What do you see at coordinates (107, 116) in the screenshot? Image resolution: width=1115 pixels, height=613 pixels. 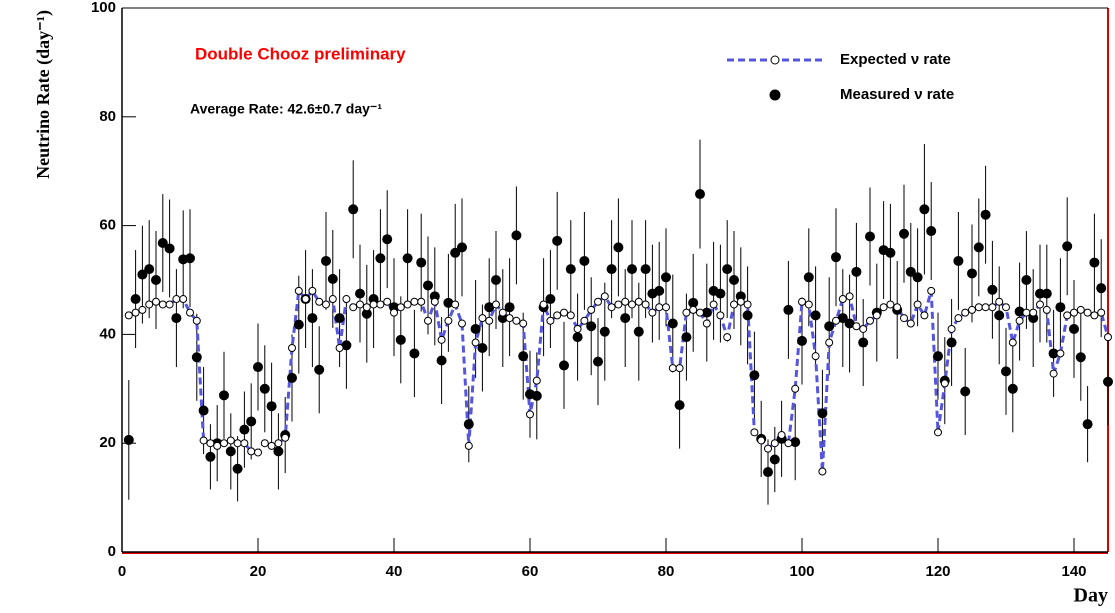 I see `y-tick-label: 80` at bounding box center [107, 116].